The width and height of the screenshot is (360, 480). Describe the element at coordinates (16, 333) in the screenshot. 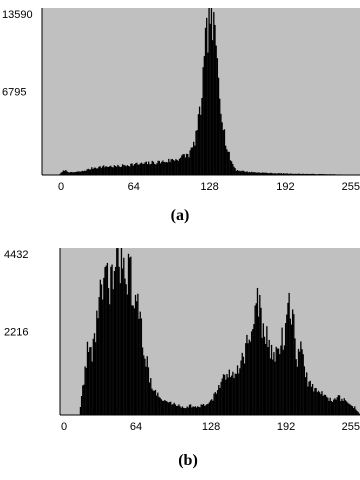

I see `y-tick-label: 2216` at that location.